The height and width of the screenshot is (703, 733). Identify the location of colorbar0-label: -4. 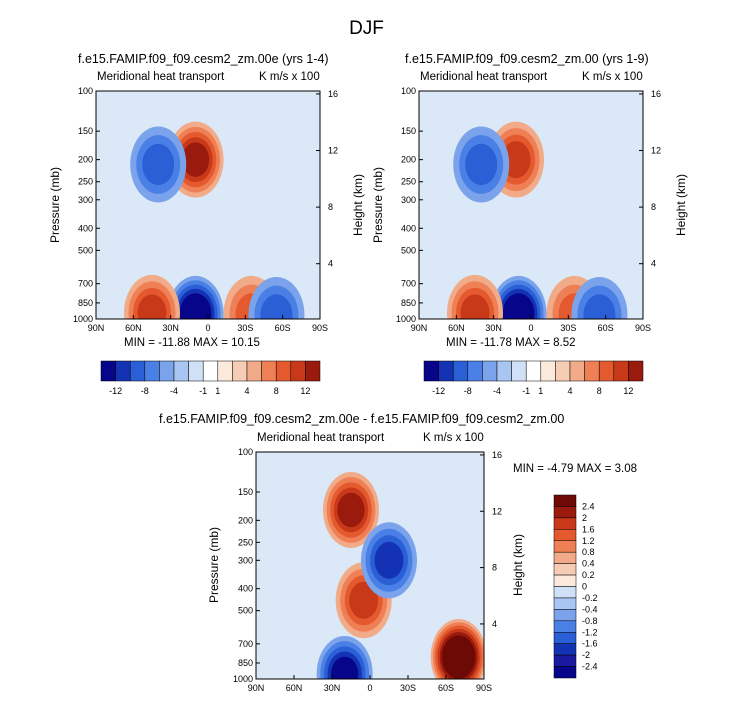
(174, 391).